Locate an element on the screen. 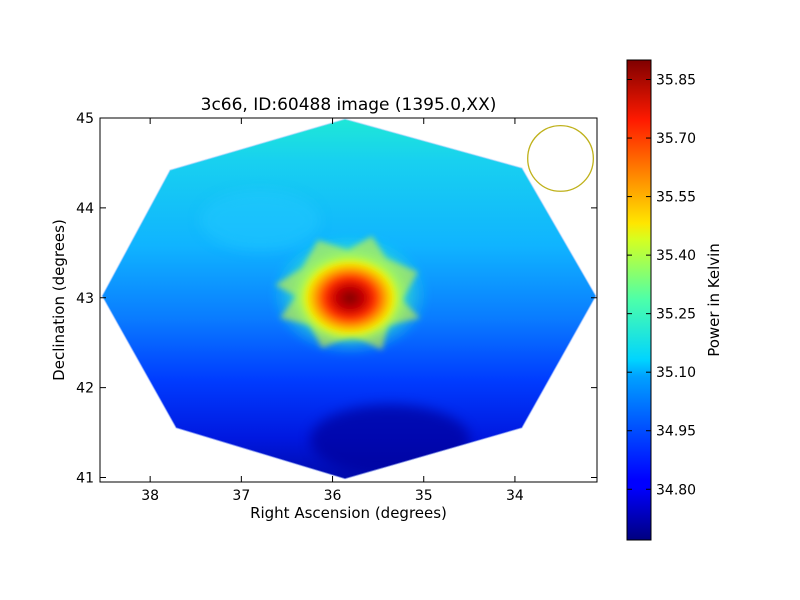 This screenshot has width=800, height=600. x-tick-label: 36 is located at coordinates (333, 496).